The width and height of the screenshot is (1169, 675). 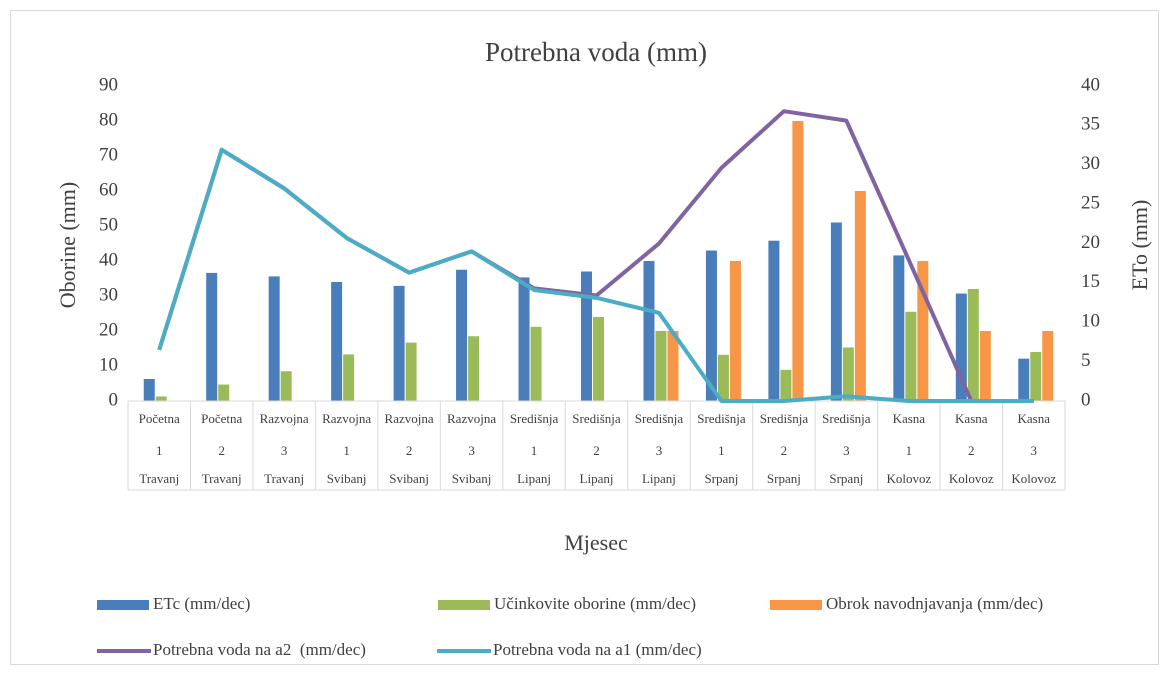 I want to click on y-tick-label: 70, so click(x=108, y=154).